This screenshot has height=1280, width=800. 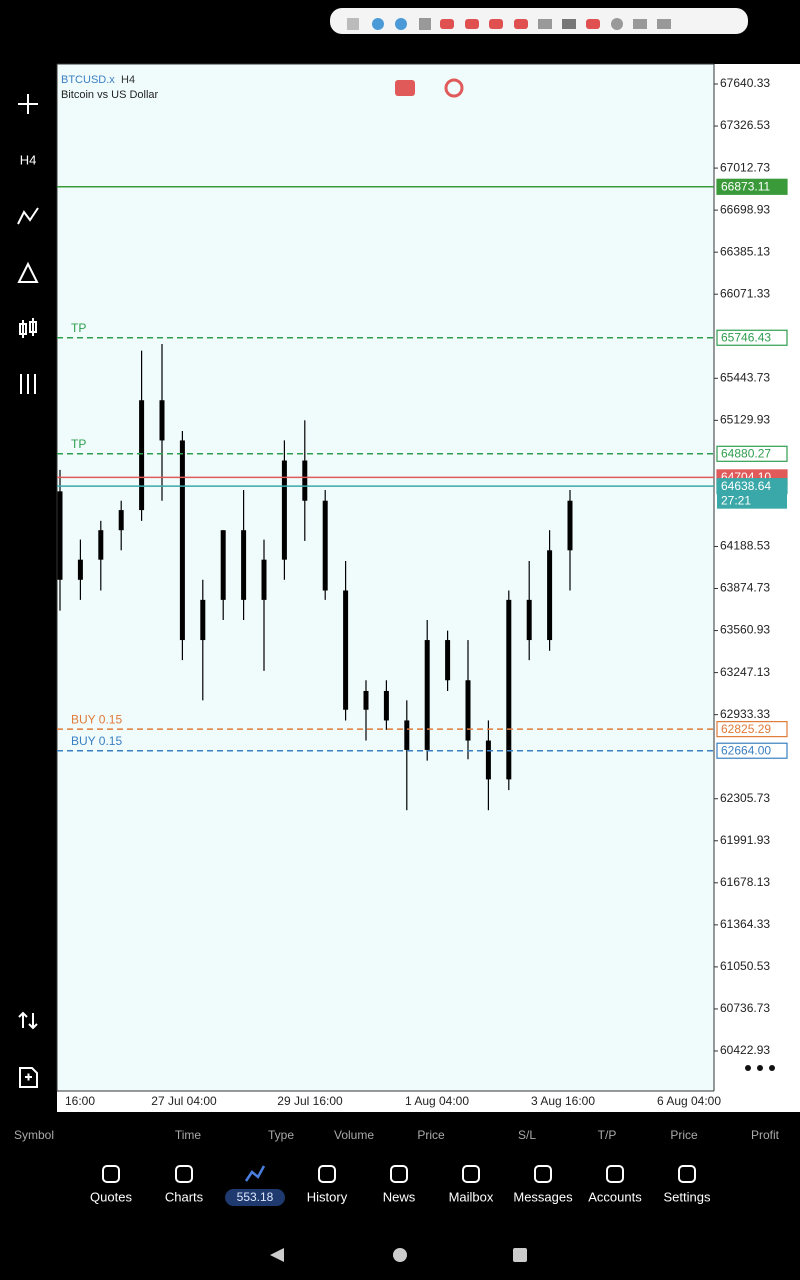 I want to click on nav-item: Messages, so click(x=543, y=1184).